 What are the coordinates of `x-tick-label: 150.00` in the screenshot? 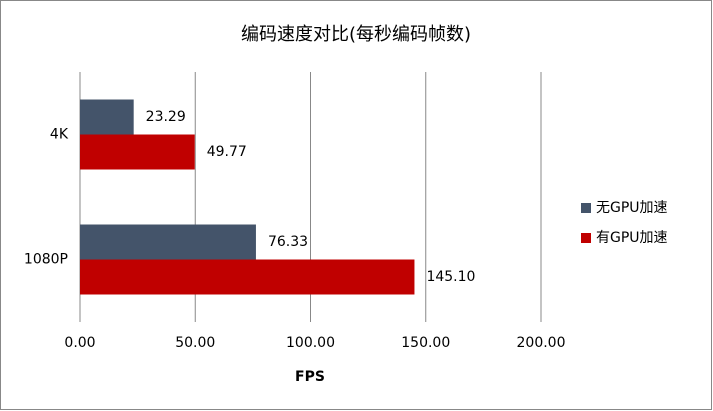 It's located at (425, 343).